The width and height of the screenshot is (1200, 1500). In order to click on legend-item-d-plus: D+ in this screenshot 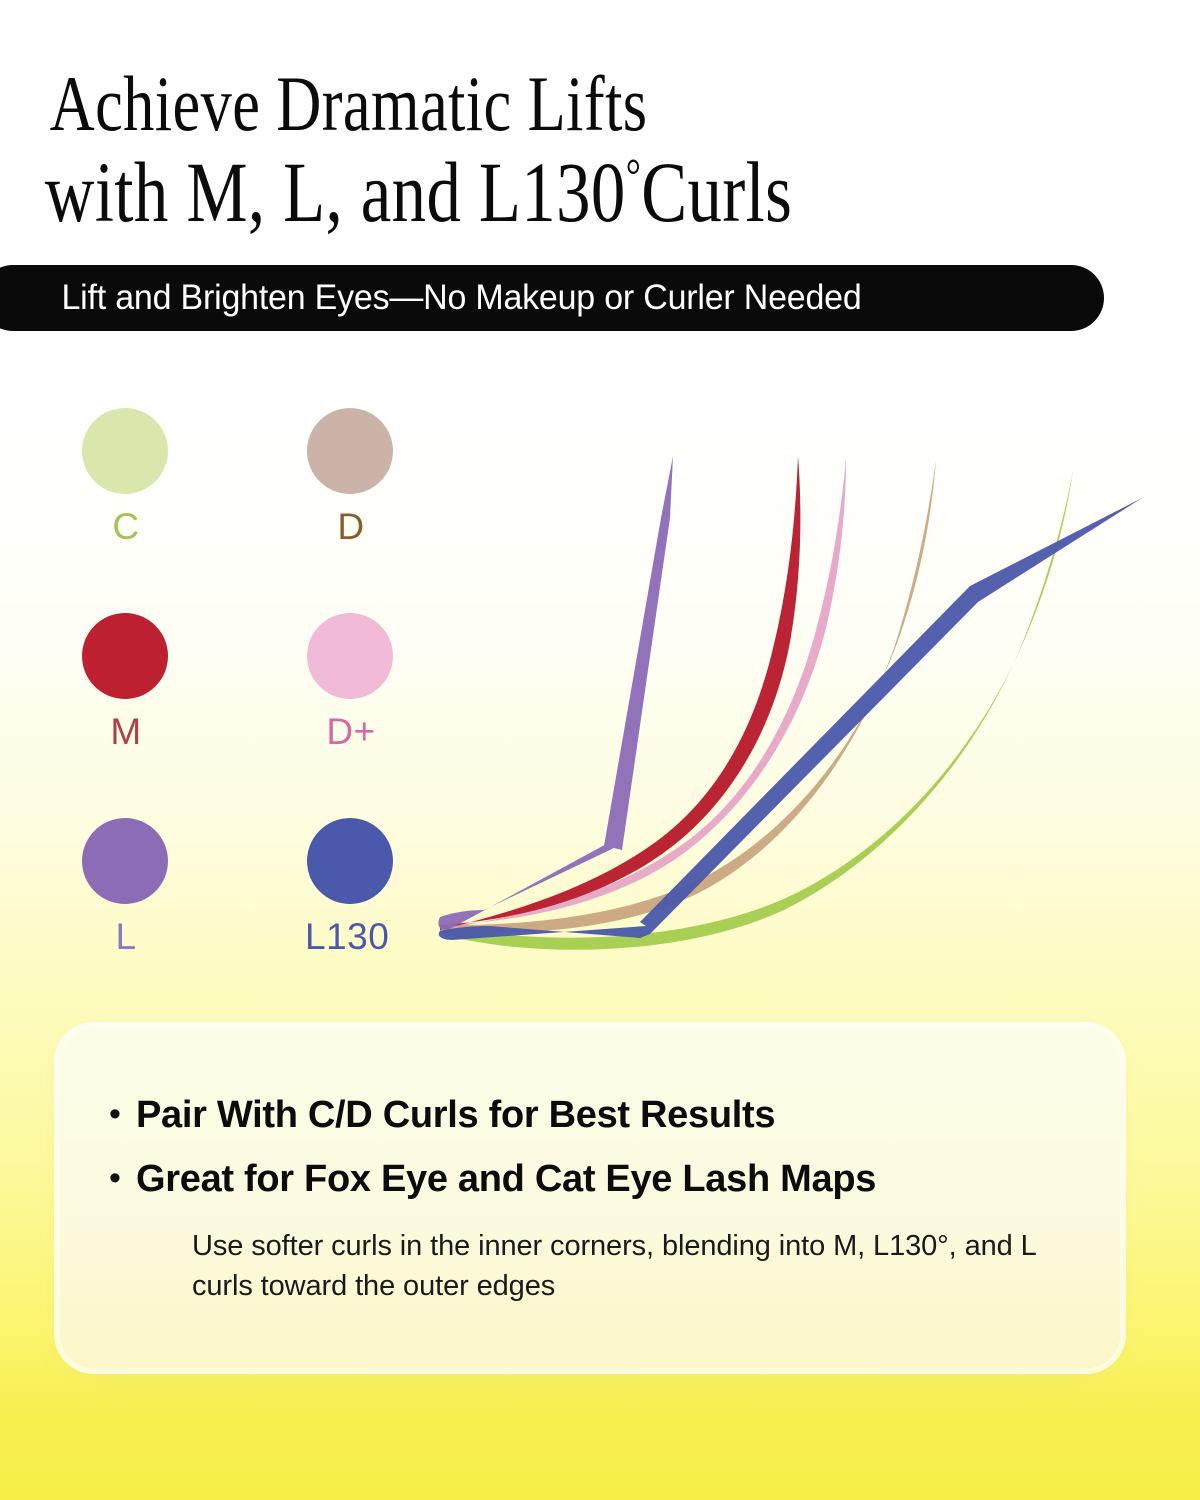, I will do `click(415, 715)`.